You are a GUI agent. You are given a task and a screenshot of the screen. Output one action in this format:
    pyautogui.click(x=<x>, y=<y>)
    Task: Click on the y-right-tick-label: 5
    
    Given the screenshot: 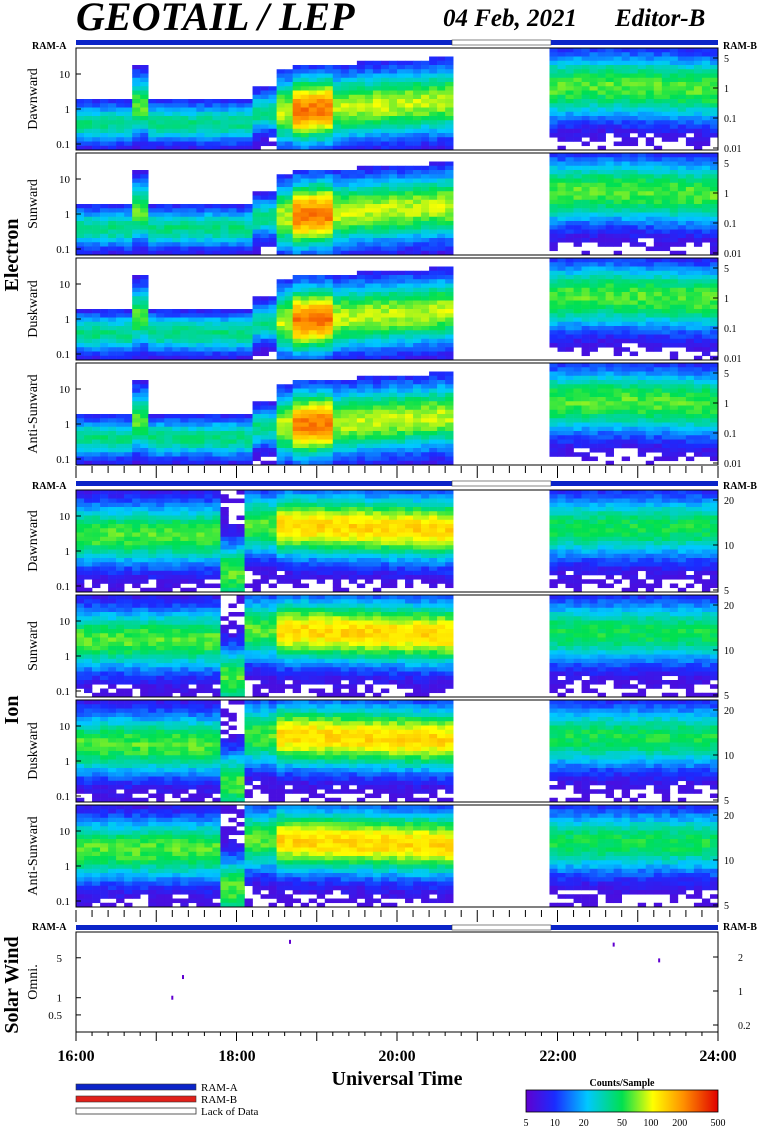 What is the action you would take?
    pyautogui.click(x=726, y=59)
    